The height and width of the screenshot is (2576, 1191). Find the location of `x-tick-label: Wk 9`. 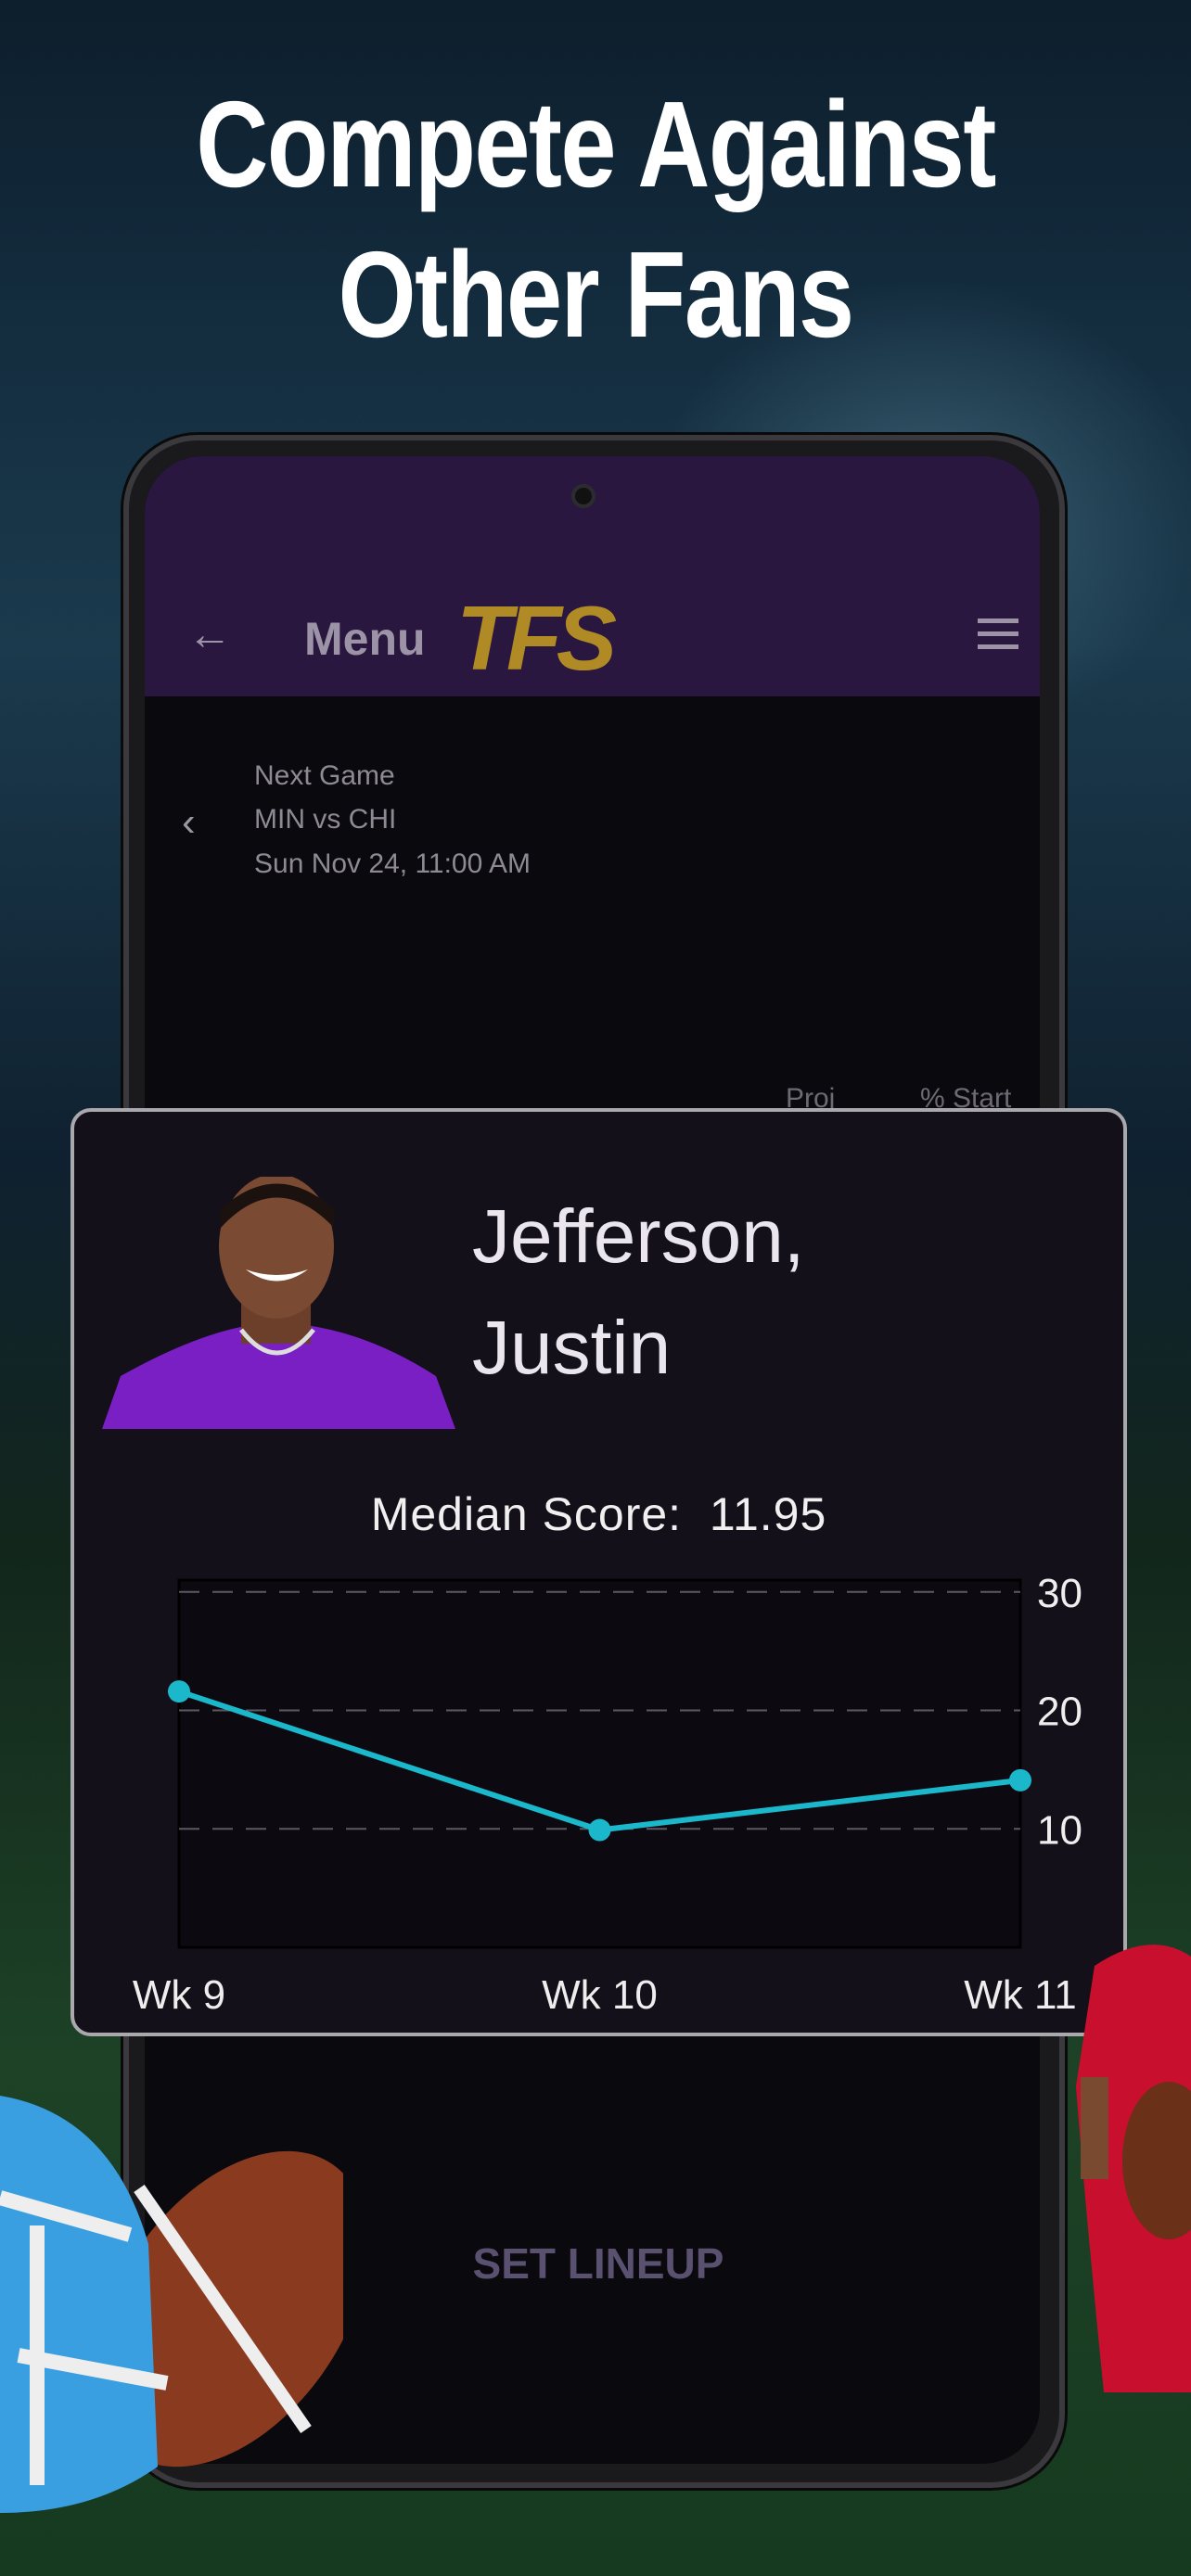

x-tick-label: Wk 9 is located at coordinates (179, 1995).